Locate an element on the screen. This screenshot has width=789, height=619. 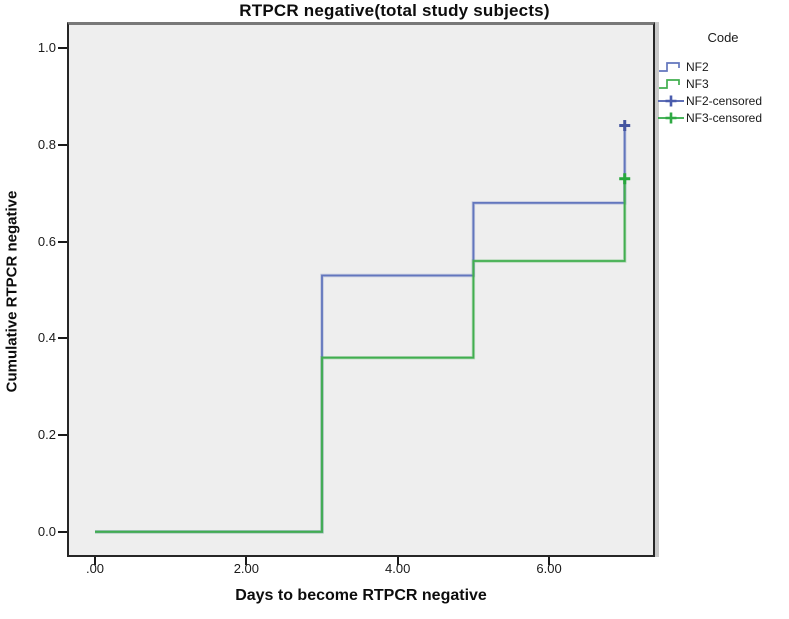
legend-item-label: NF3-censored is located at coordinates (724, 117).